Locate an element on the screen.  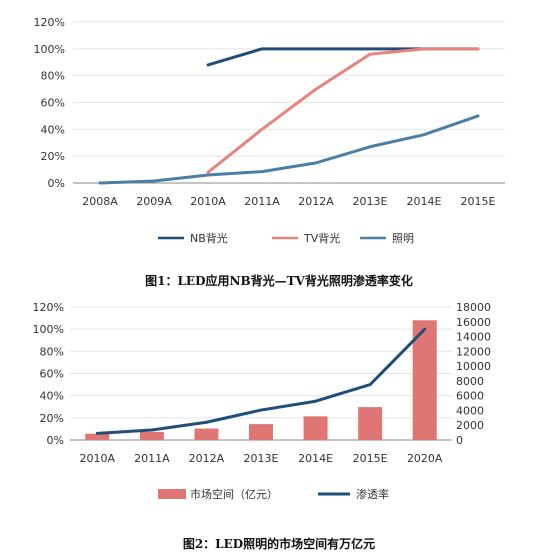
penetration-line is located at coordinates (261, 381).